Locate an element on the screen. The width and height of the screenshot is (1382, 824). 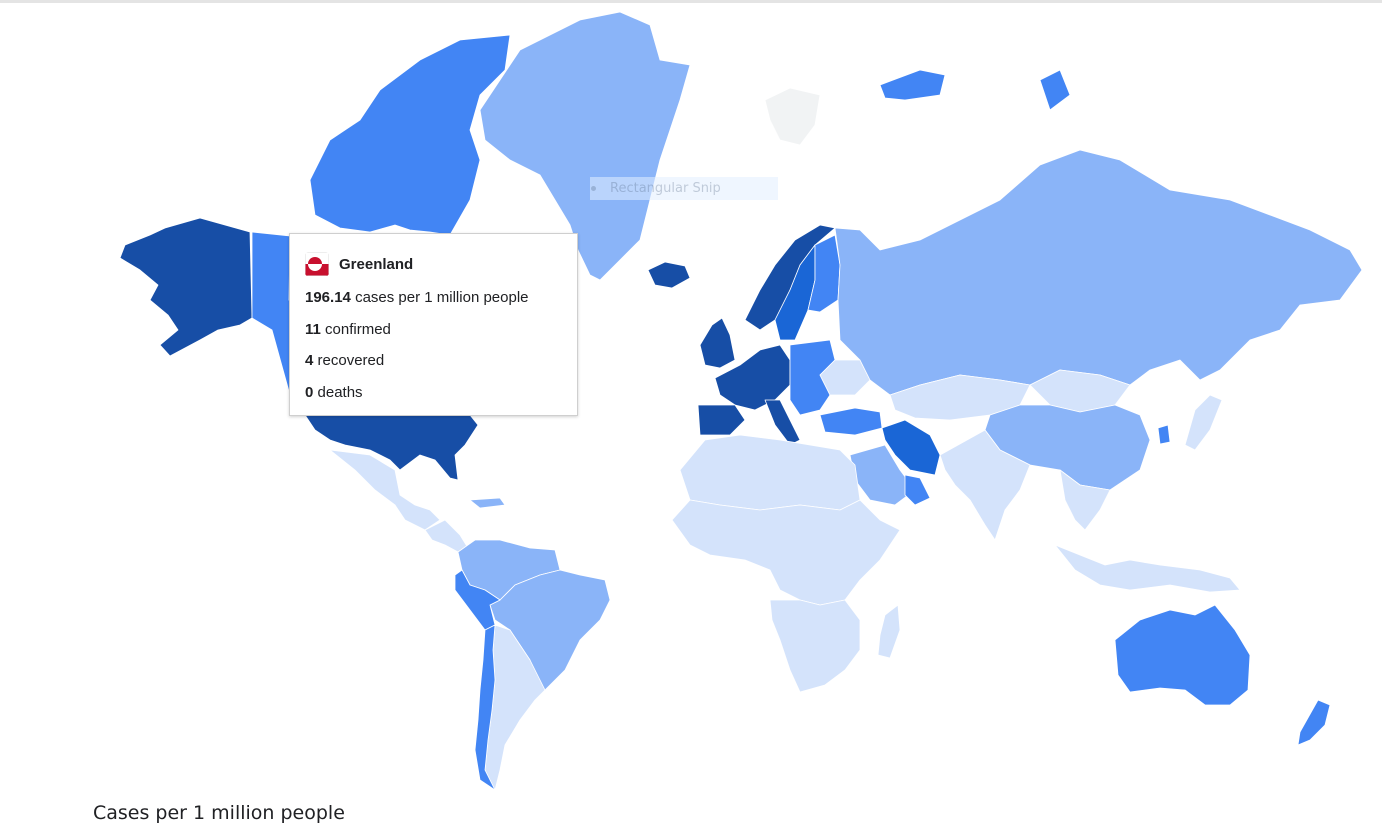
tooltip-row-confirmed: 11 confirmed is located at coordinates (433, 330).